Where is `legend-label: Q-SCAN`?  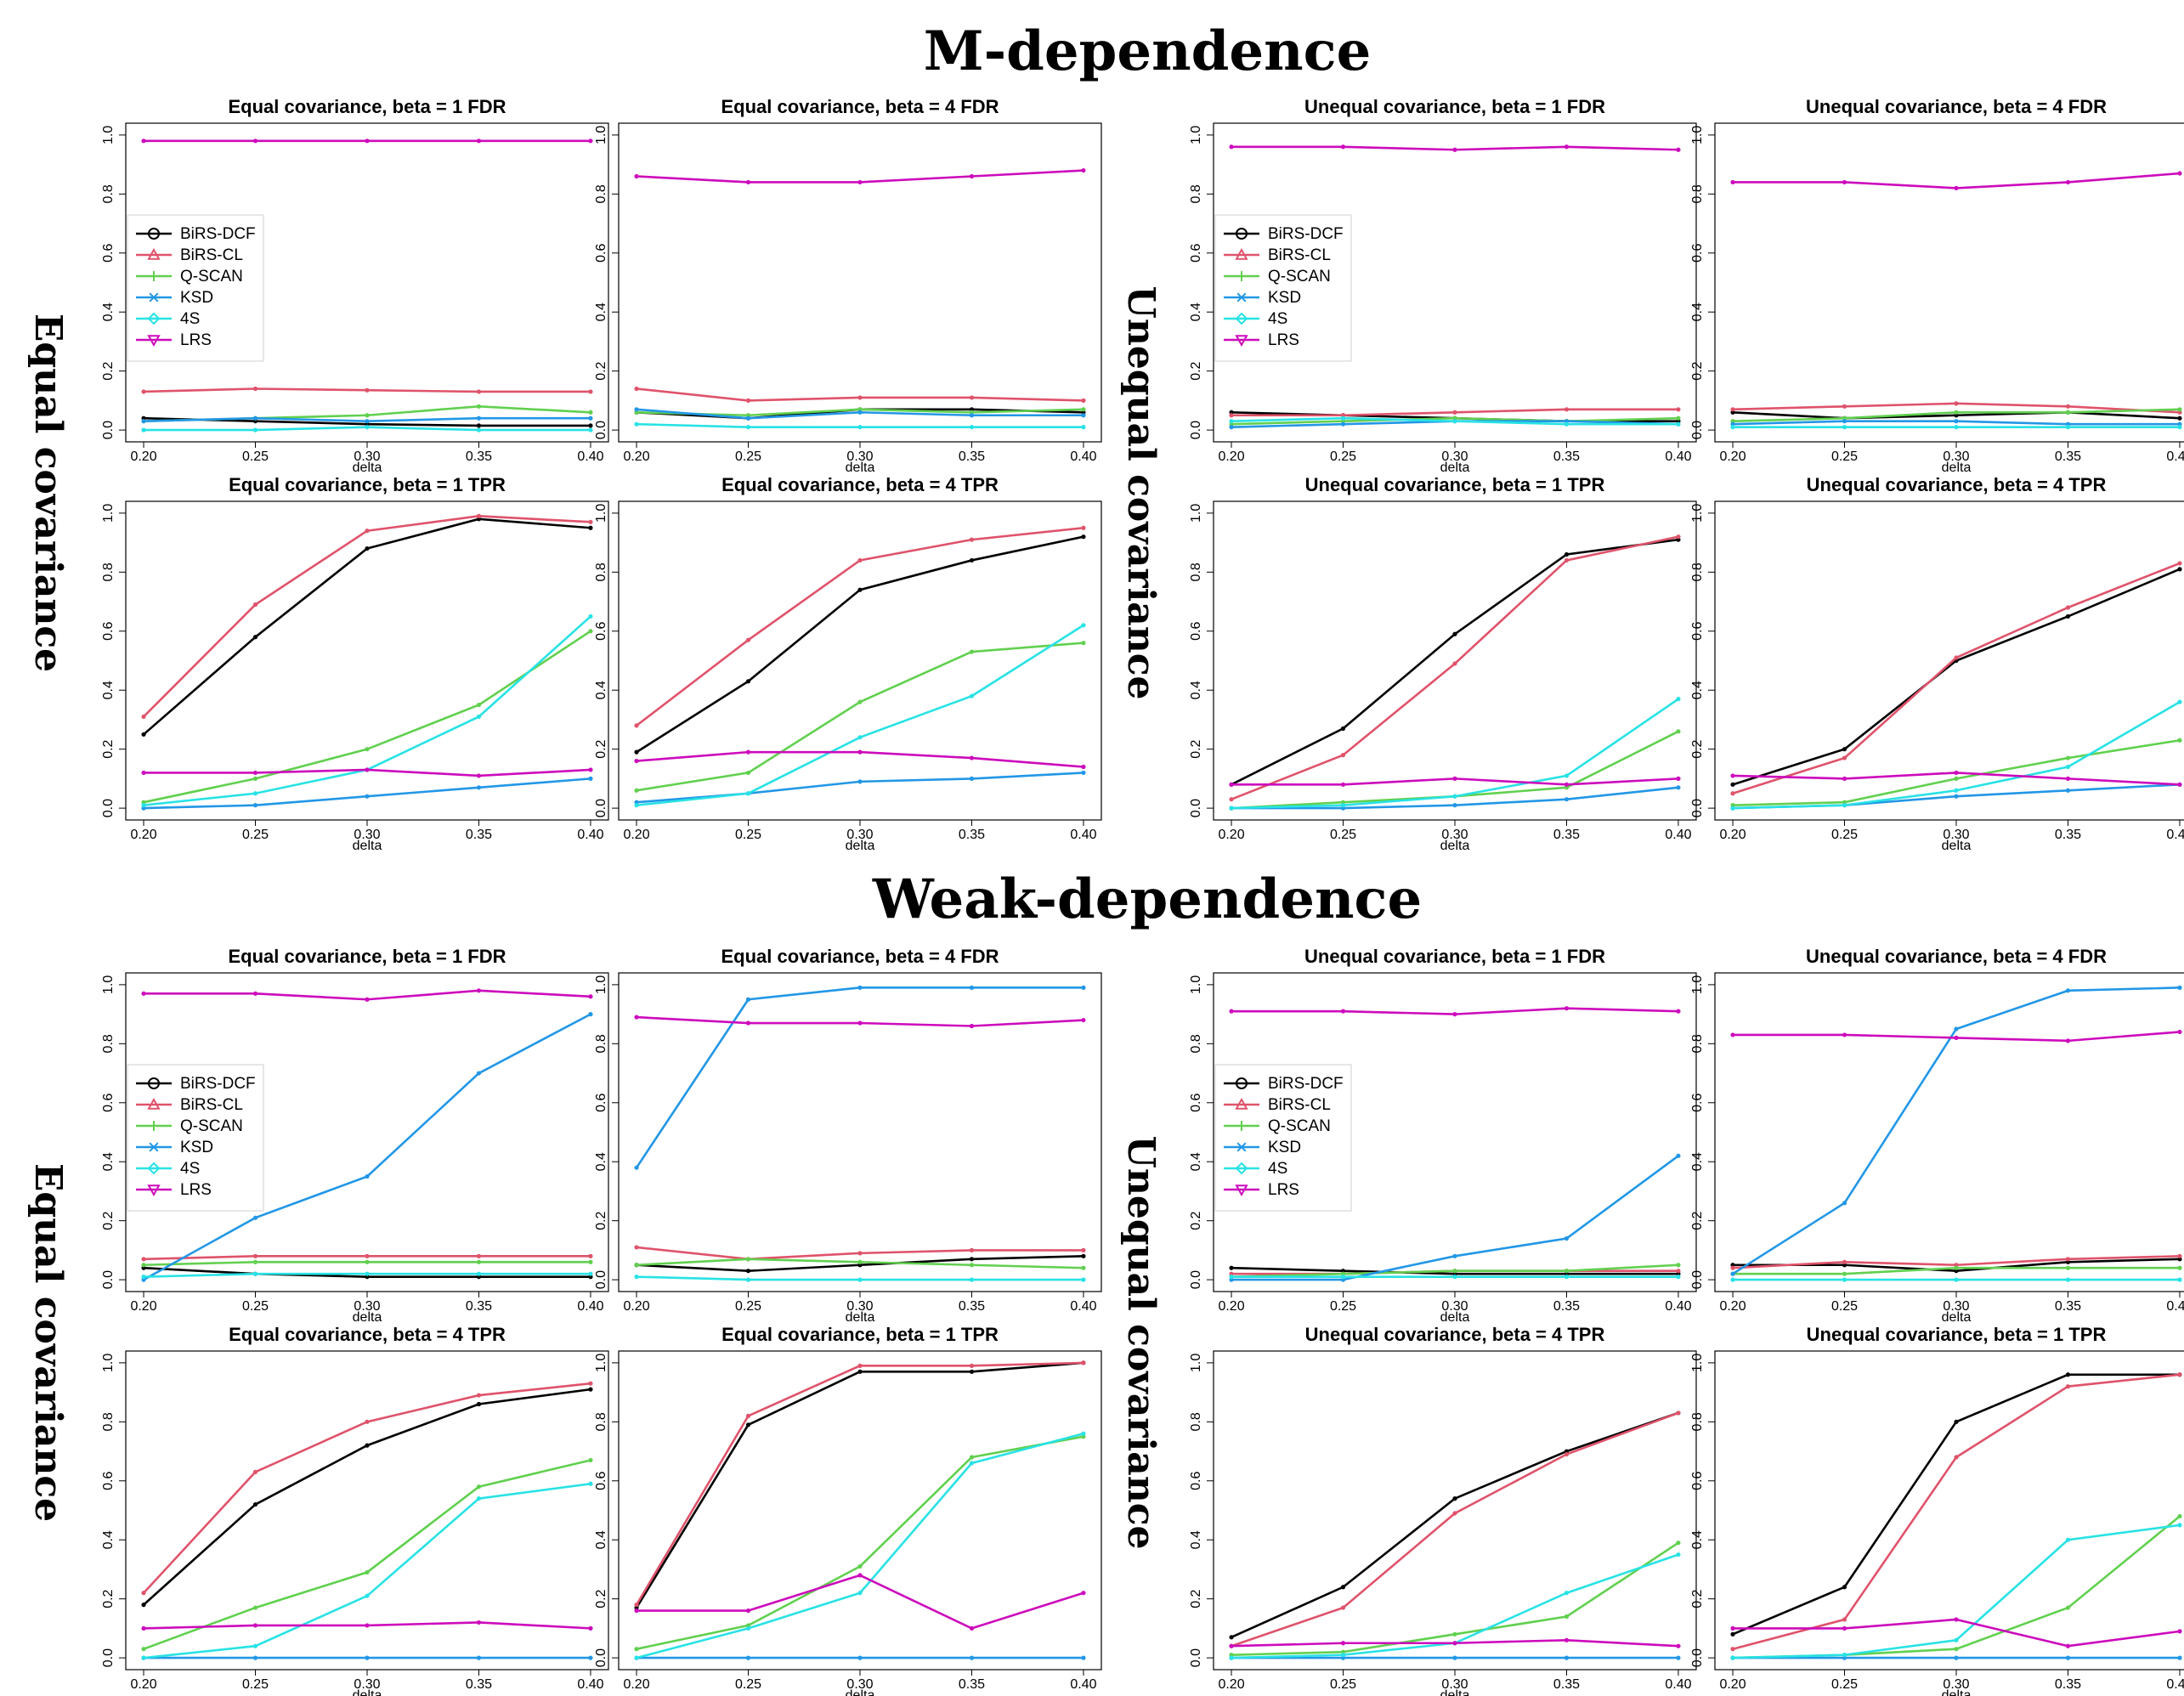
legend-label: Q-SCAN is located at coordinates (211, 276).